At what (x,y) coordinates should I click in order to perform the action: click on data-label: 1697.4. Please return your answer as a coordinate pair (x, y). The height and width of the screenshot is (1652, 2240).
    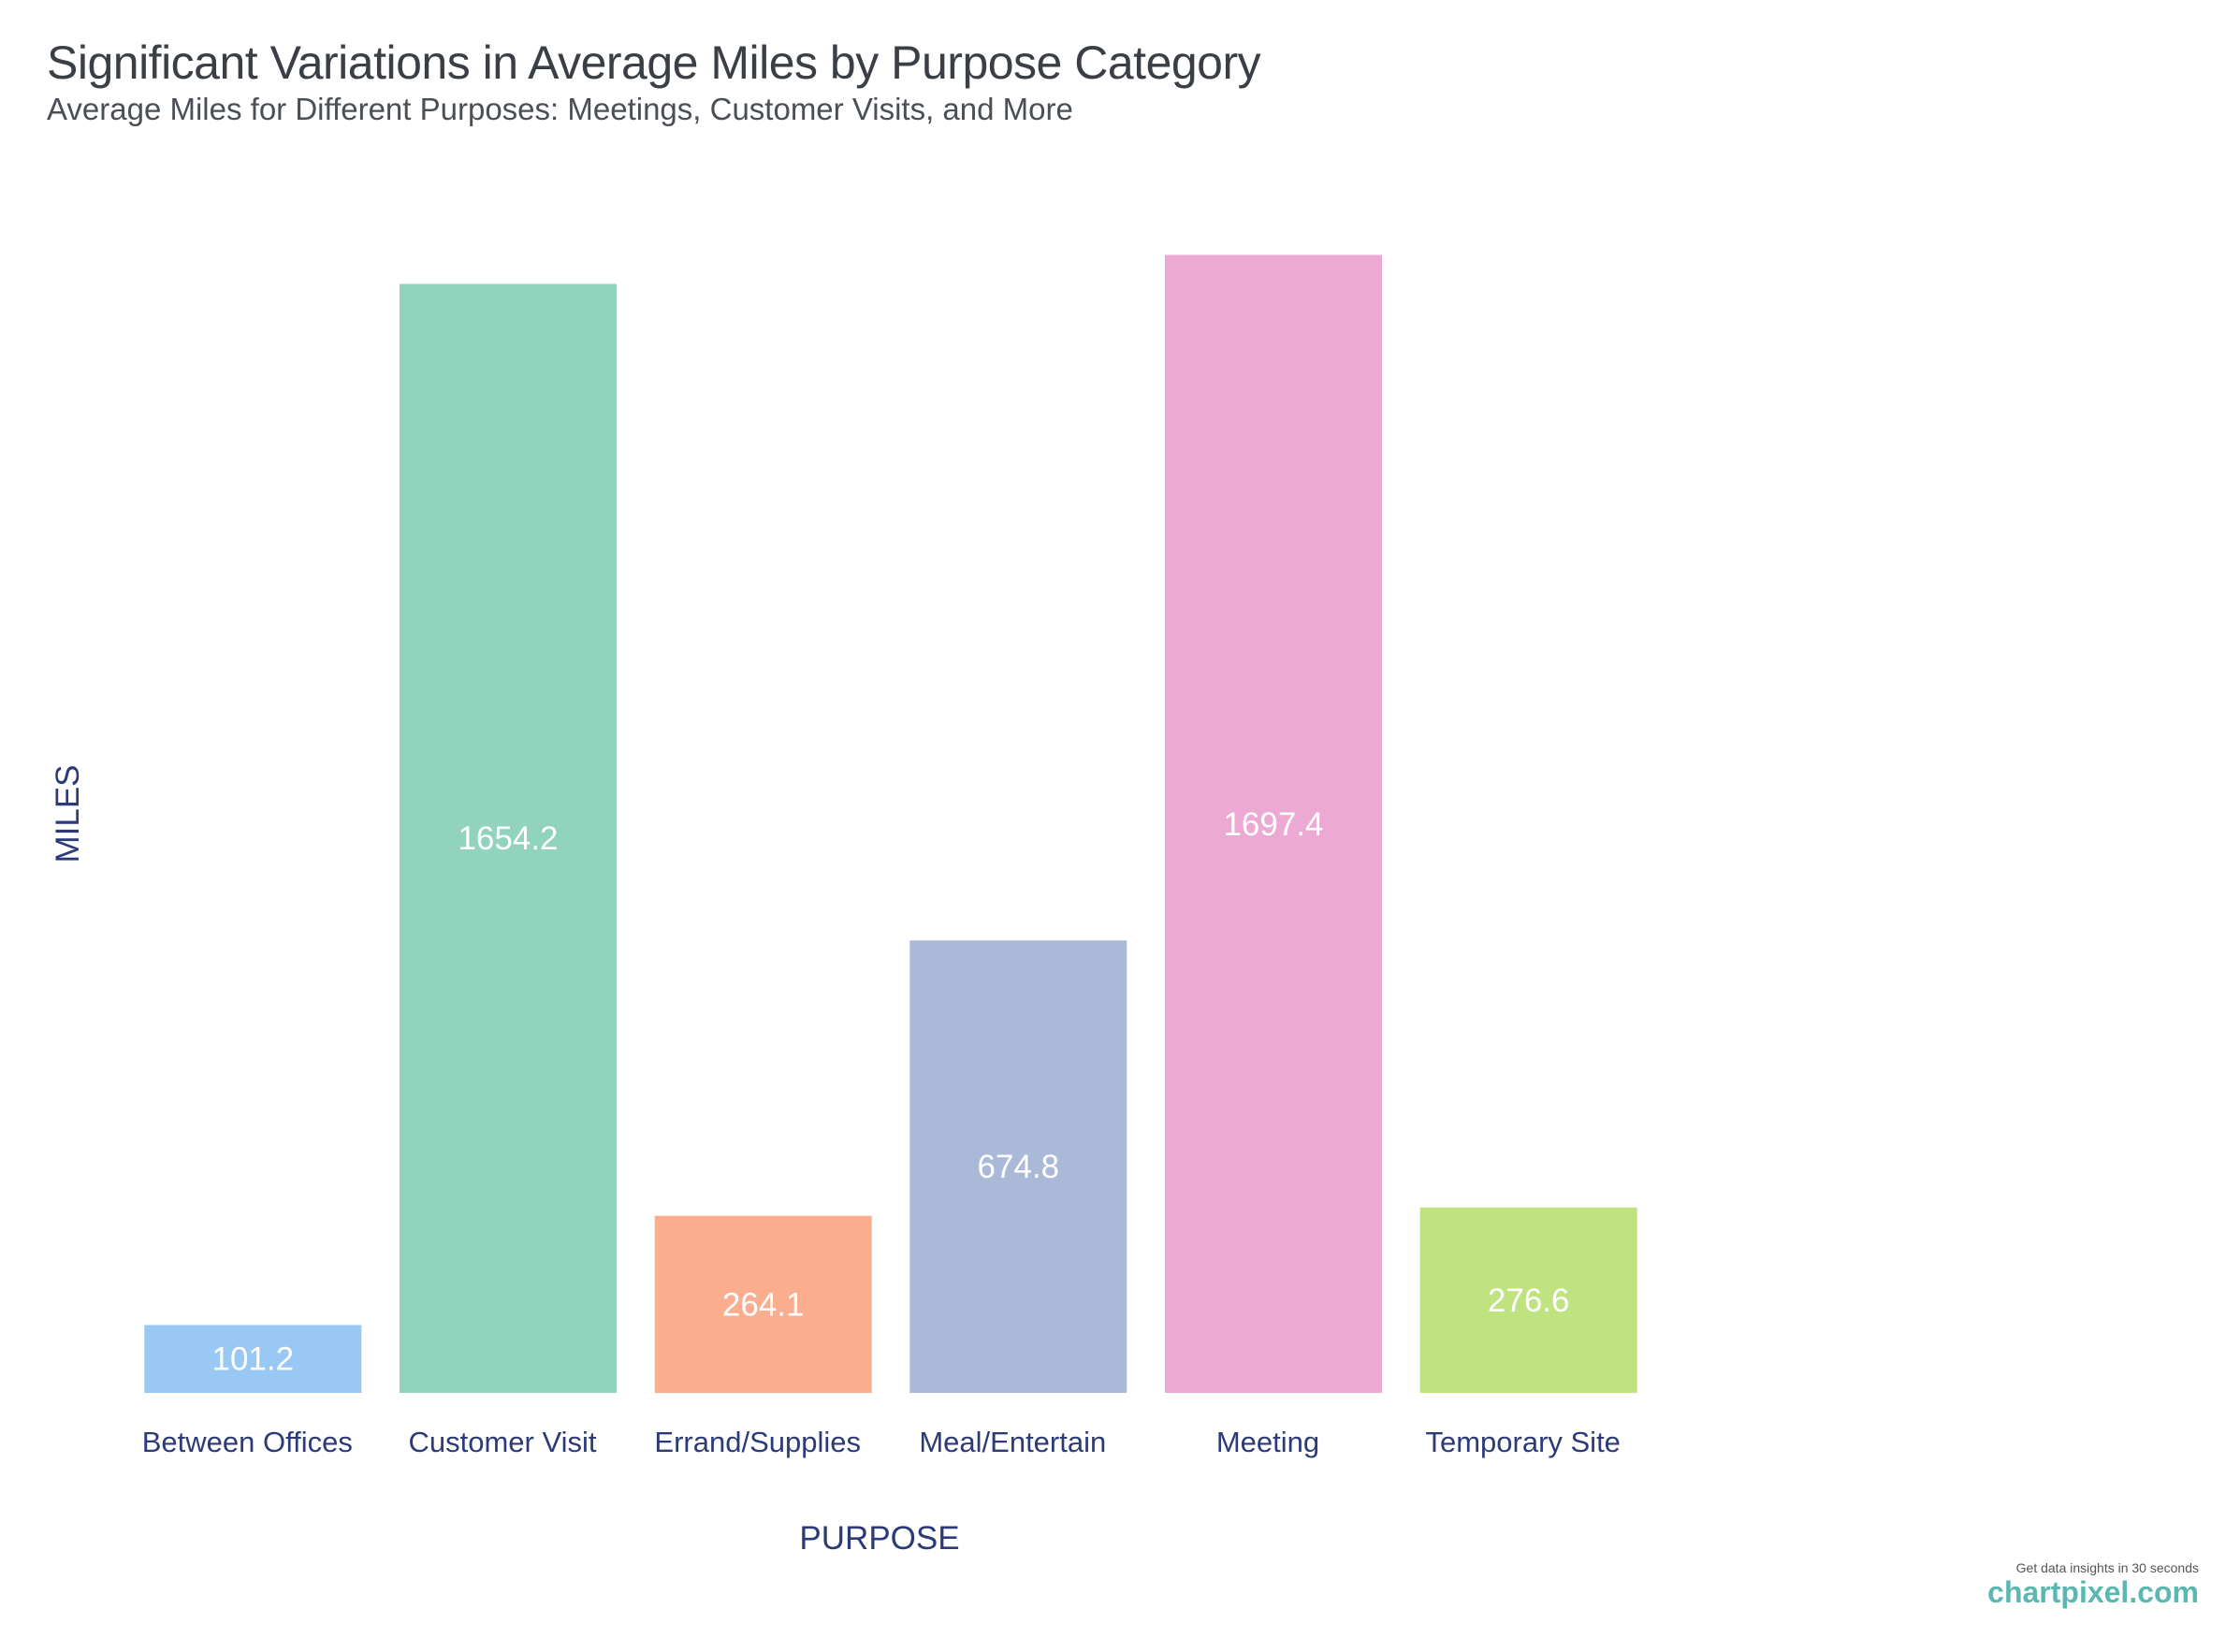
    Looking at the image, I should click on (1273, 824).